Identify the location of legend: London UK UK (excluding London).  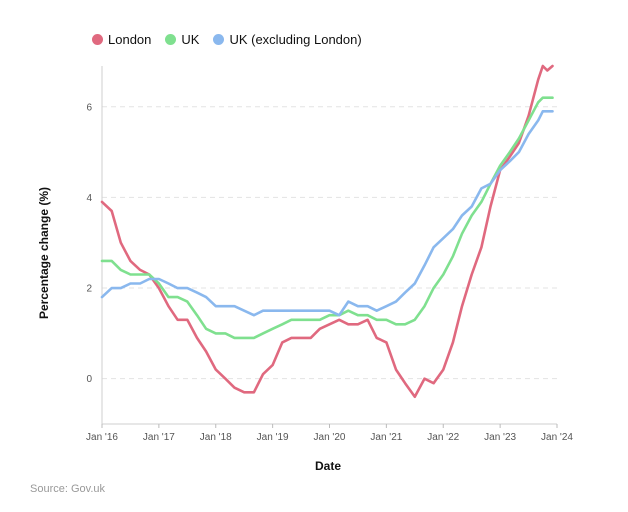
(227, 39).